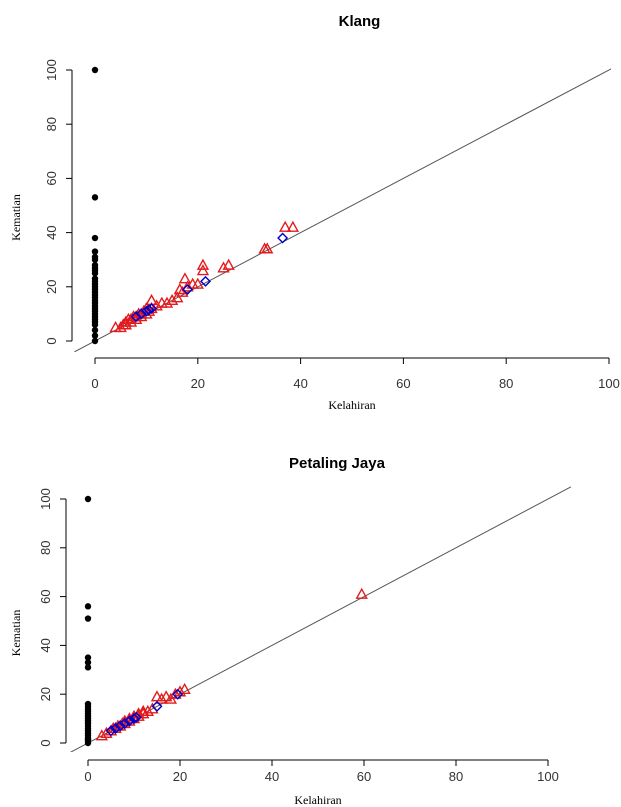  I want to click on chart-title: Klang, so click(360, 21).